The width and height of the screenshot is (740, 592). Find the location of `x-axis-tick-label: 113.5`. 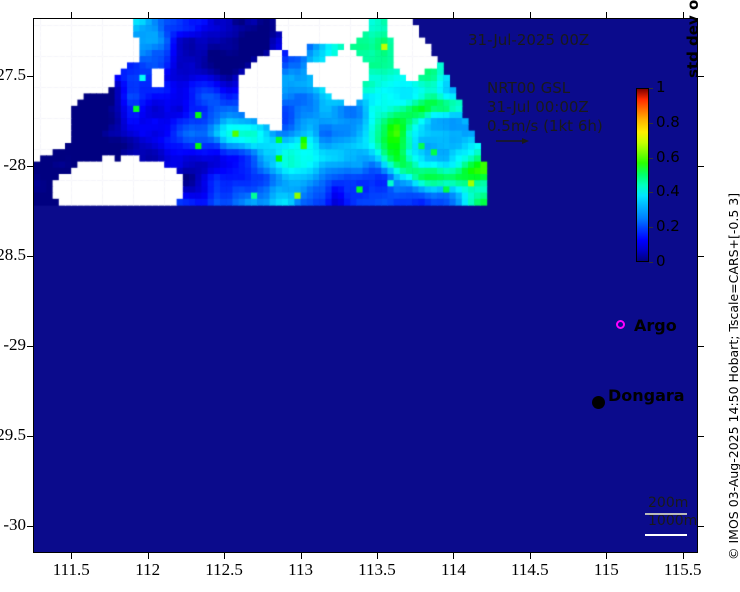

x-axis-tick-label: 113.5 is located at coordinates (377, 569).